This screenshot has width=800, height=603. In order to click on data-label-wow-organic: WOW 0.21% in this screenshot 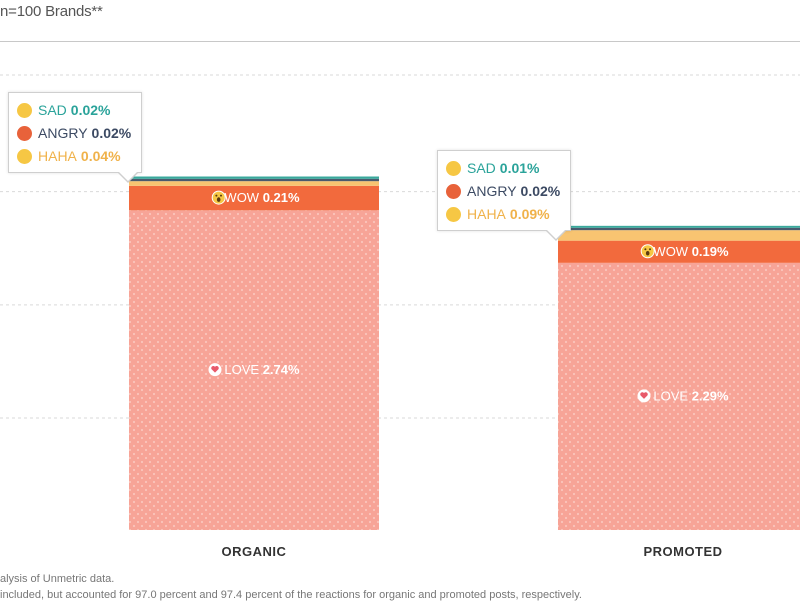, I will do `click(255, 197)`.